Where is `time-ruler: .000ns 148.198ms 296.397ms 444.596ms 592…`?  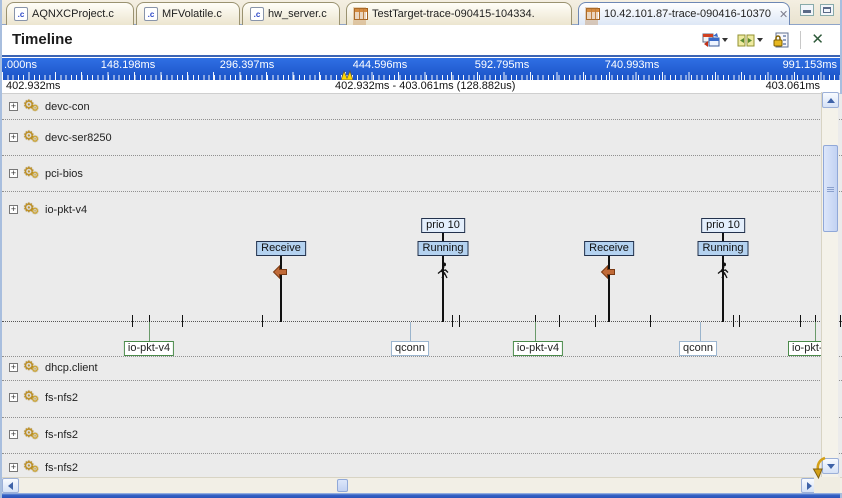
time-ruler: .000ns 148.198ms 296.397ms 444.596ms 592… is located at coordinates (421, 69).